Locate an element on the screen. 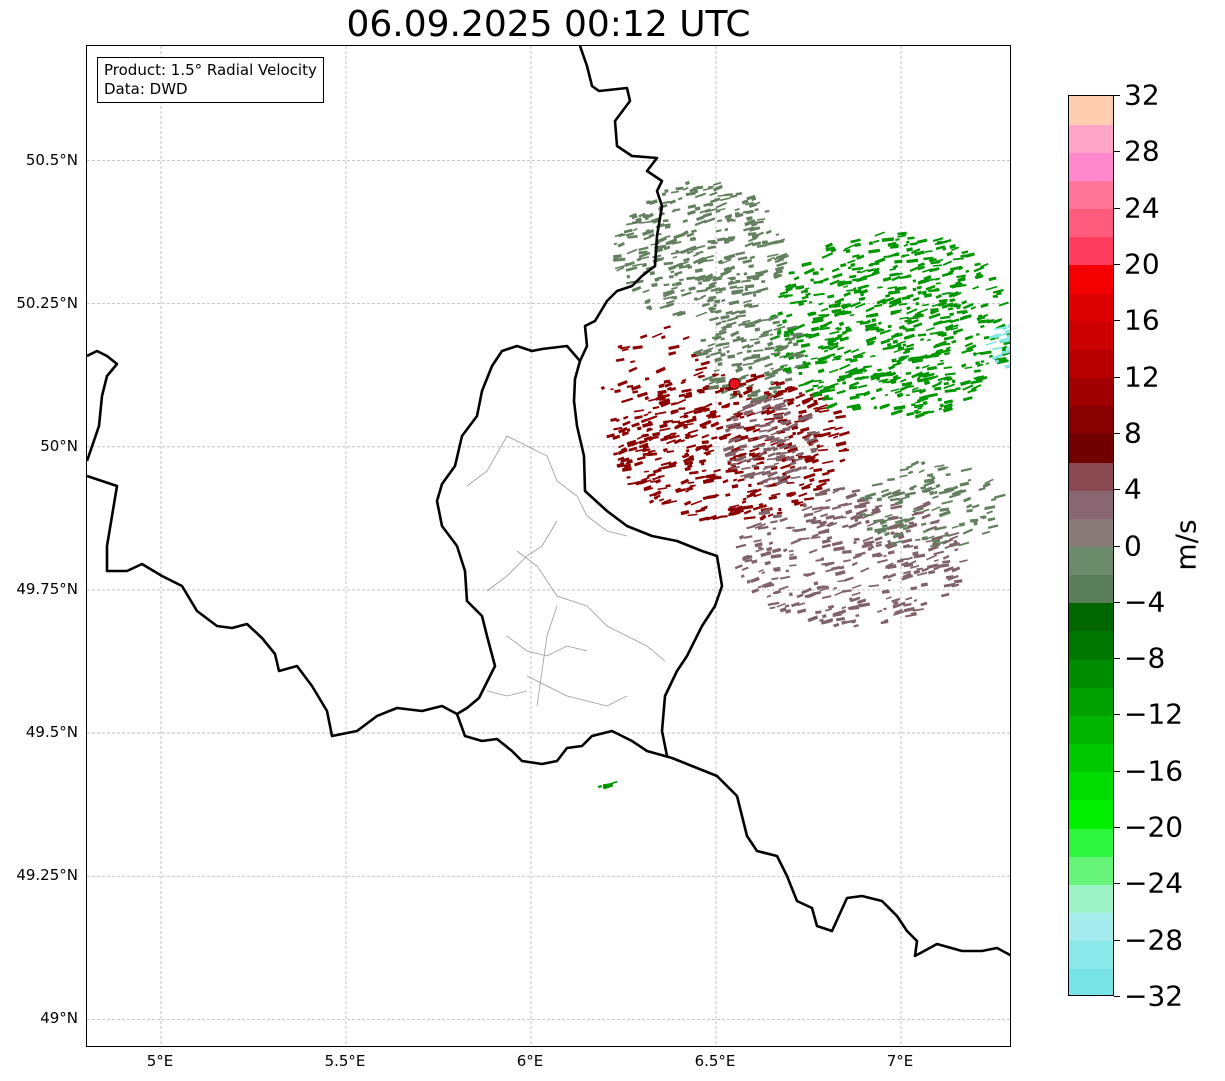 The width and height of the screenshot is (1225, 1081). lat-tick-label: 49.75°N is located at coordinates (47, 588).